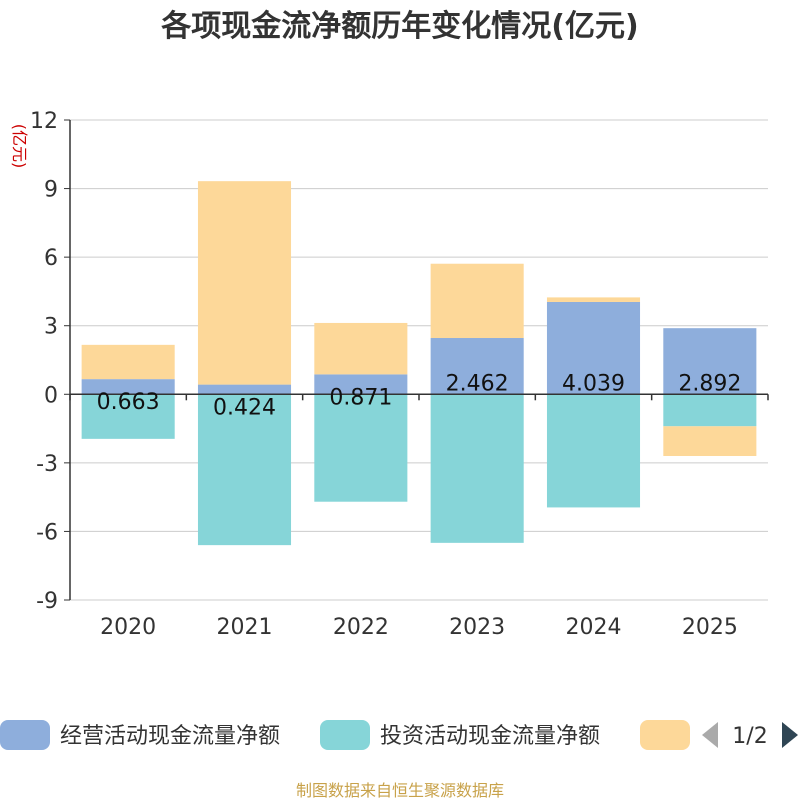 Image resolution: width=800 pixels, height=800 pixels. I want to click on y-axis-unit: (亿元), so click(19, 146).